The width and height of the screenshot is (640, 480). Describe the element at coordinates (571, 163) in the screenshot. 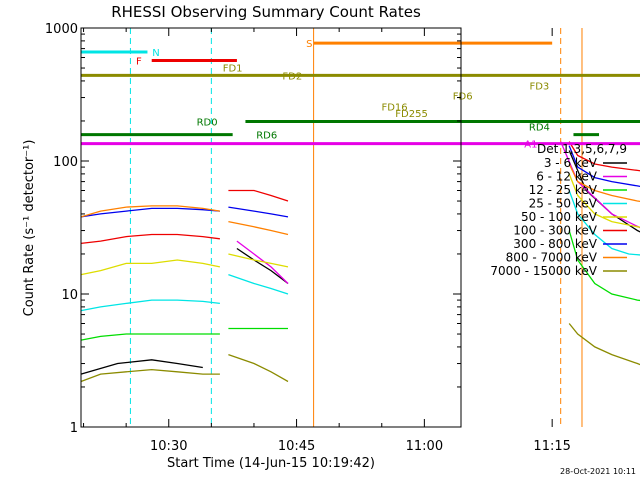

I see `legend-label-0: 3 - 6 keV` at that location.